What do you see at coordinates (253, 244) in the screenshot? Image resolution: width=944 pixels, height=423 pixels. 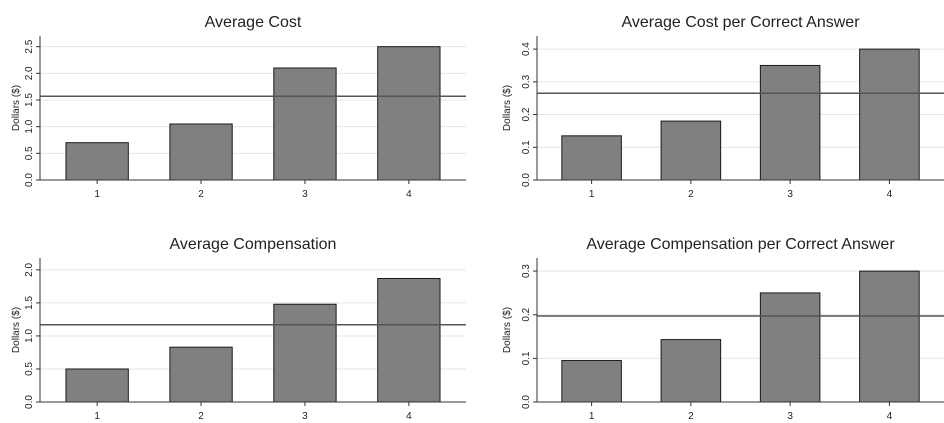 I see `chart-title: Average Compensation` at bounding box center [253, 244].